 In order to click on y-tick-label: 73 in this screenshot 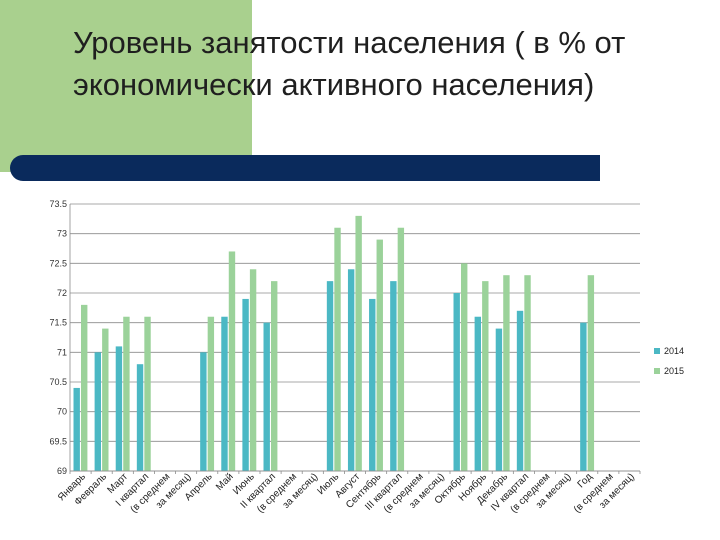, I will do `click(62, 234)`.